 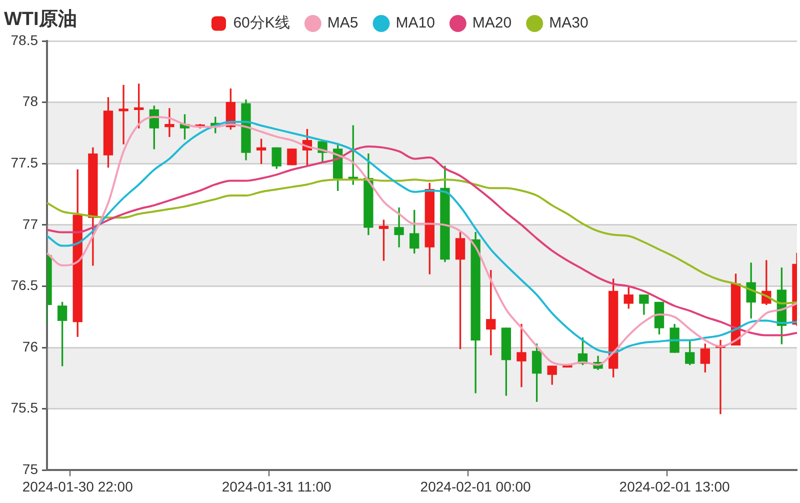 I want to click on legend-label: MA30, so click(x=568, y=23).